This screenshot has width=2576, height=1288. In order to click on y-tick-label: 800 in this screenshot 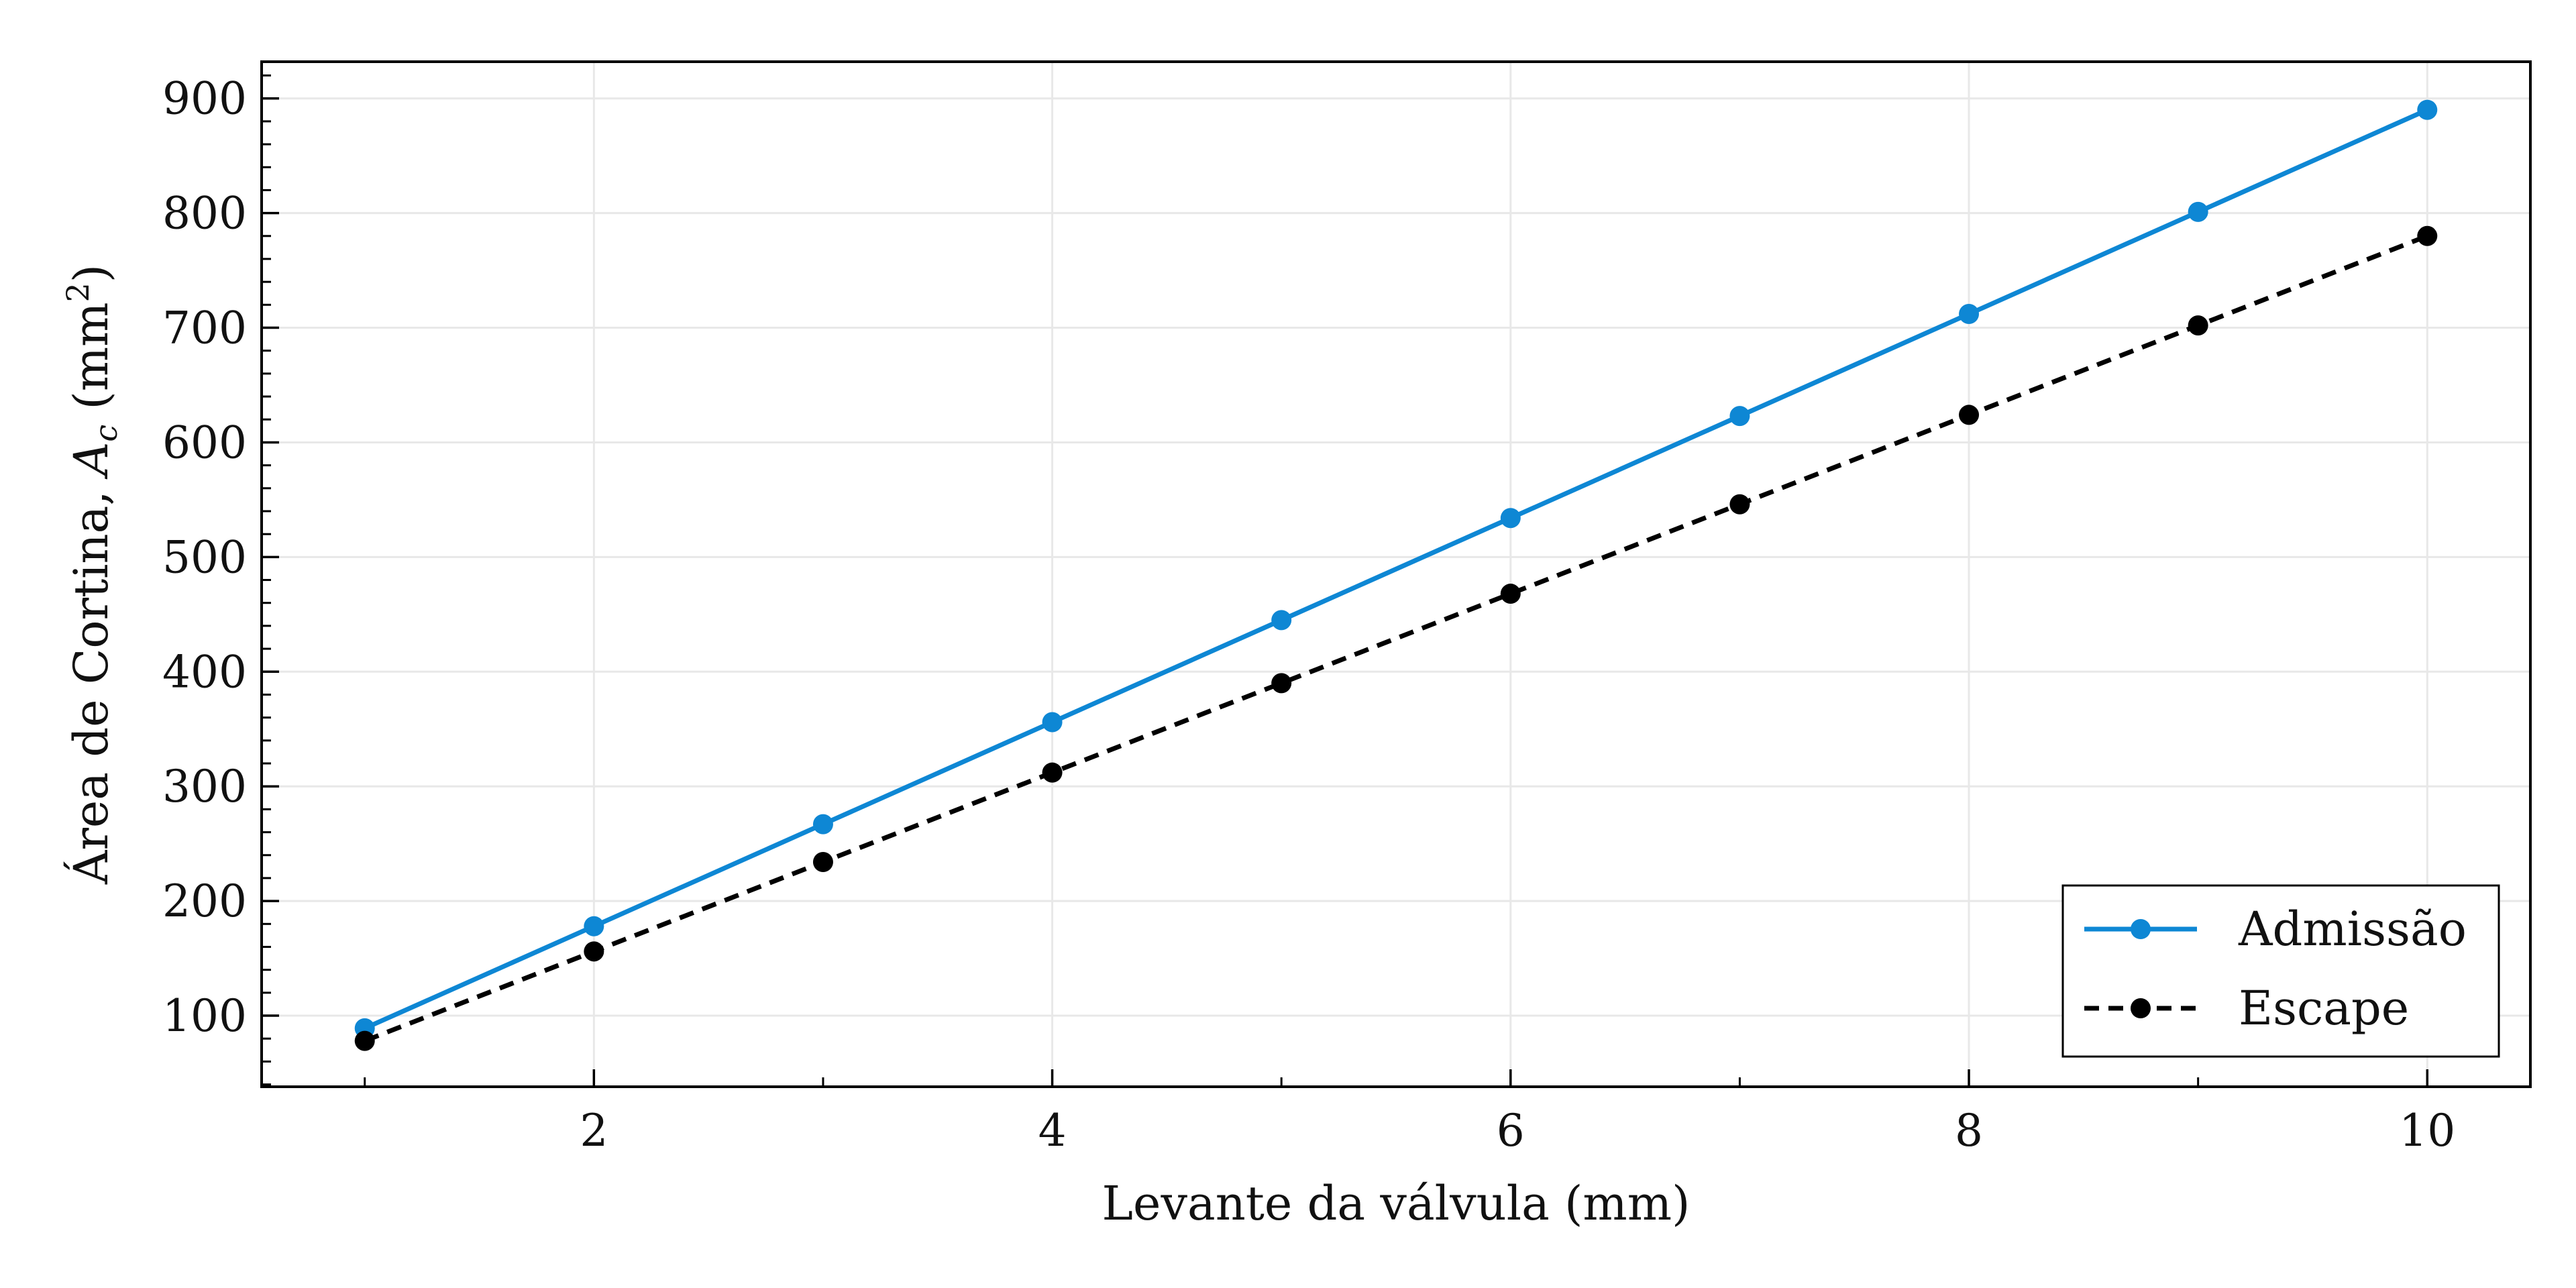, I will do `click(204, 213)`.